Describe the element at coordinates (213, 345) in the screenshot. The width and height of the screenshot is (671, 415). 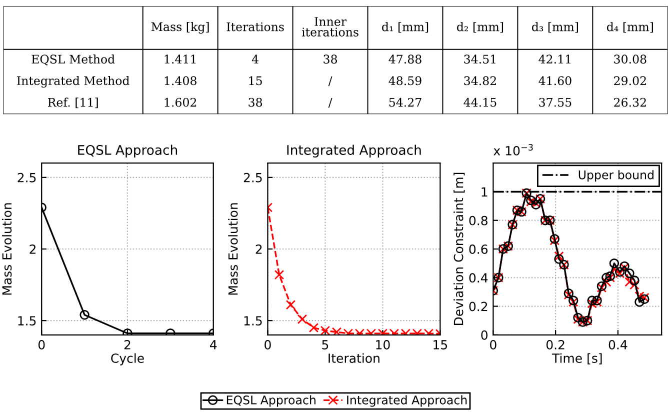
I see `x-tick-label: 4` at that location.